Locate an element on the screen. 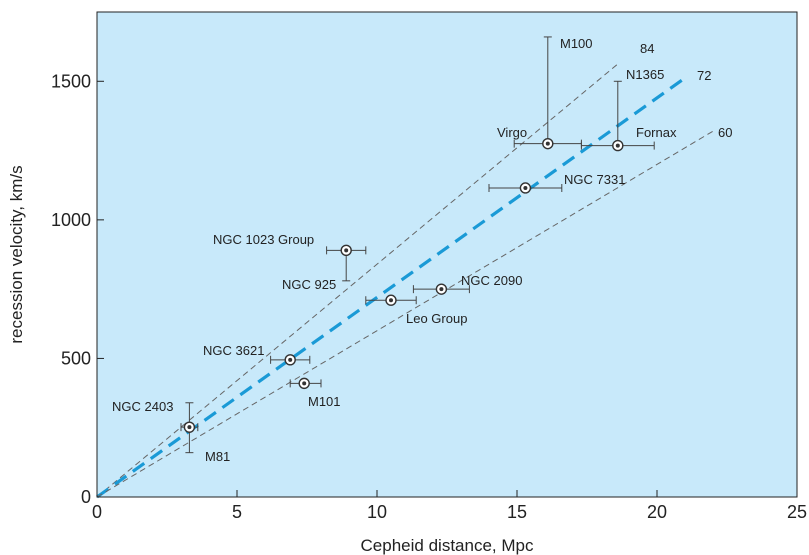 The image size is (809, 555). point-label-7: NGC 2090 is located at coordinates (491, 280).